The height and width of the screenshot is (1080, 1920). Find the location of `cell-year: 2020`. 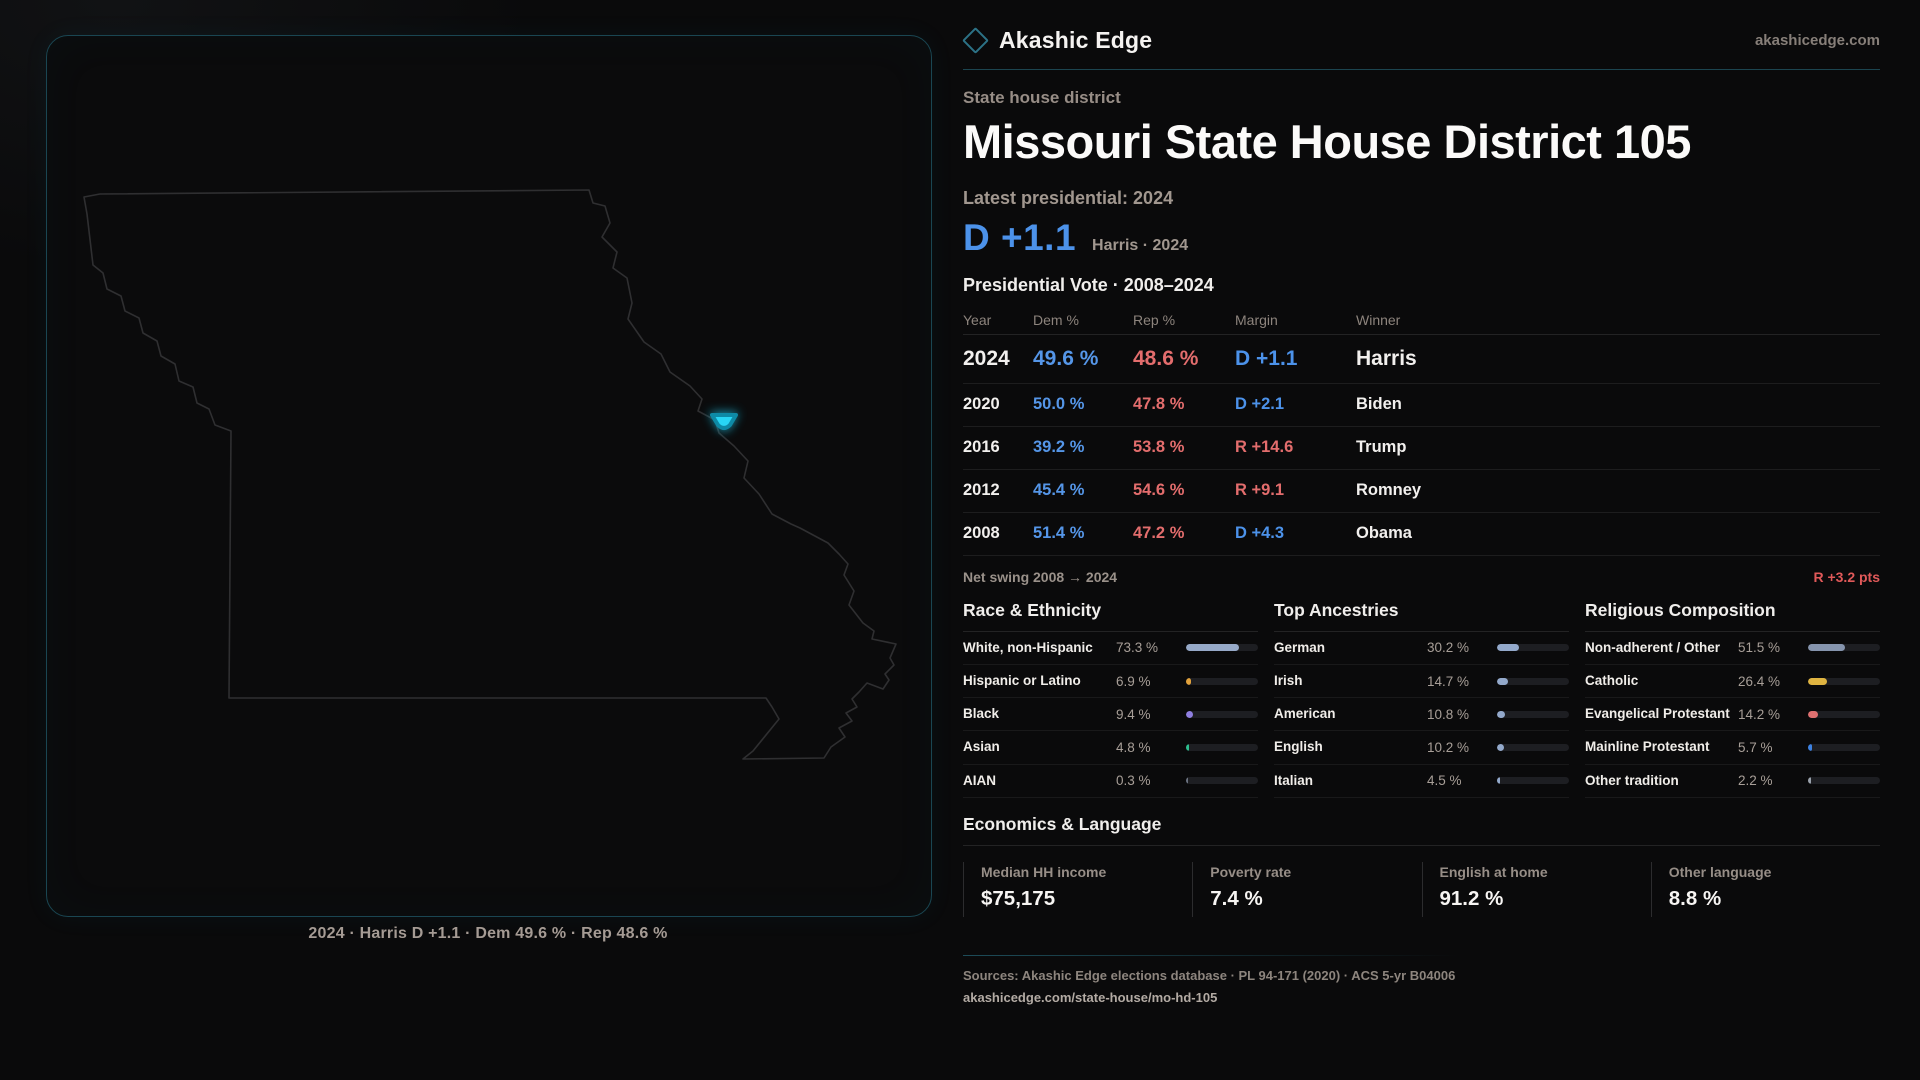

cell-year: 2020 is located at coordinates (981, 404).